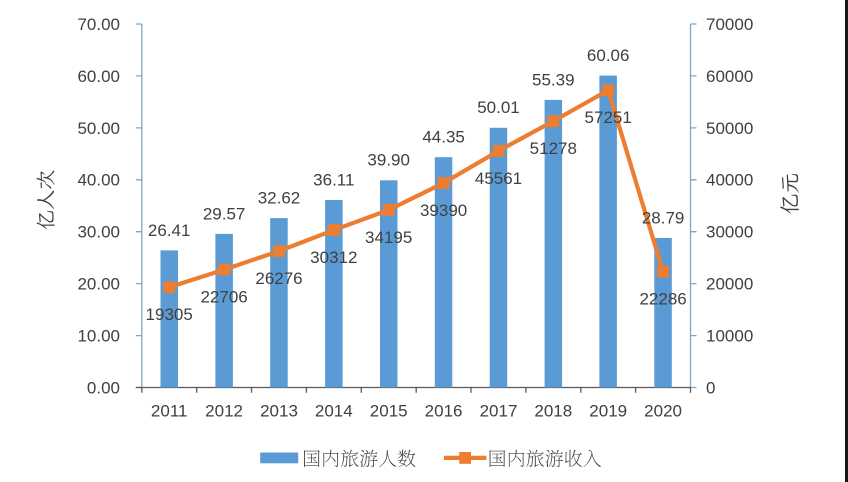 This screenshot has height=482, width=848. I want to click on svg-text: 22706, so click(223, 297).